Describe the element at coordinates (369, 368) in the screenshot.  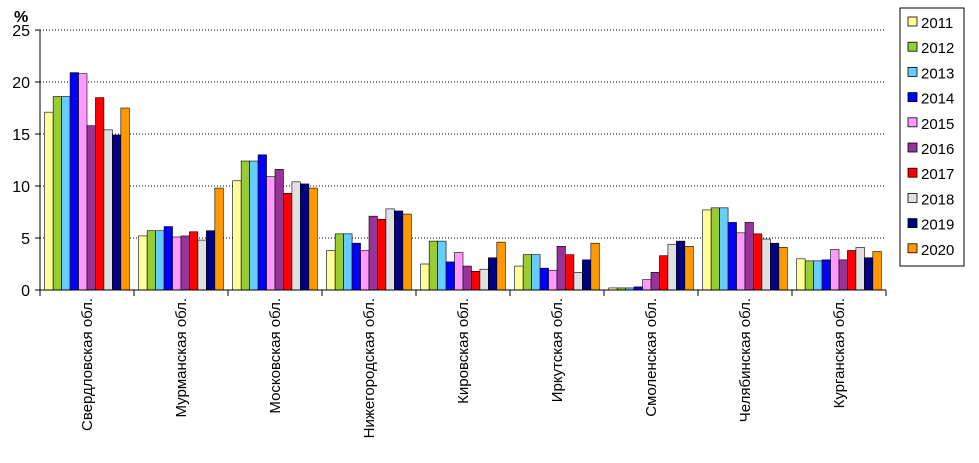
I see `category-label: Нижегородская обл.` at that location.